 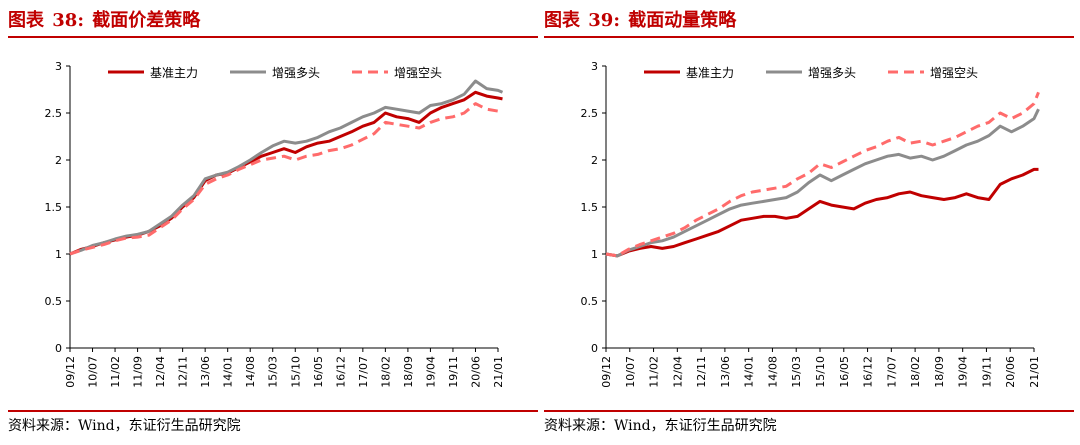 I want to click on source-note-38: 资料来源：Wind，东证衍生品研究院, so click(x=273, y=424).